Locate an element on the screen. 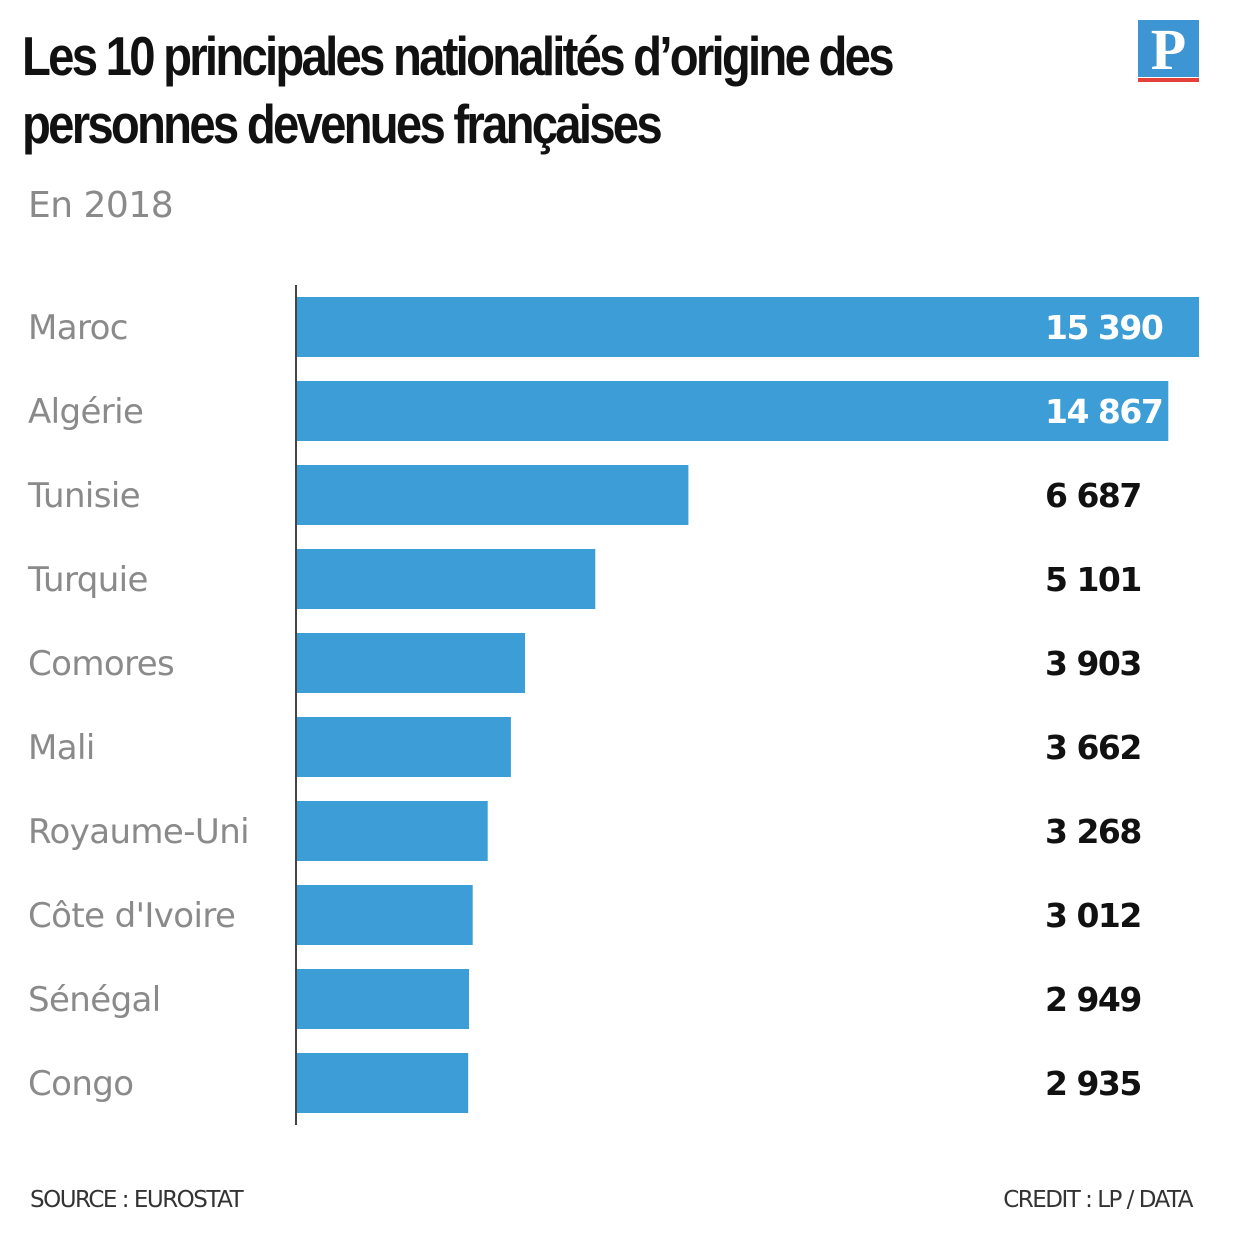 Image resolution: width=1234 pixels, height=1246 pixels. category-label: Mali is located at coordinates (61, 748).